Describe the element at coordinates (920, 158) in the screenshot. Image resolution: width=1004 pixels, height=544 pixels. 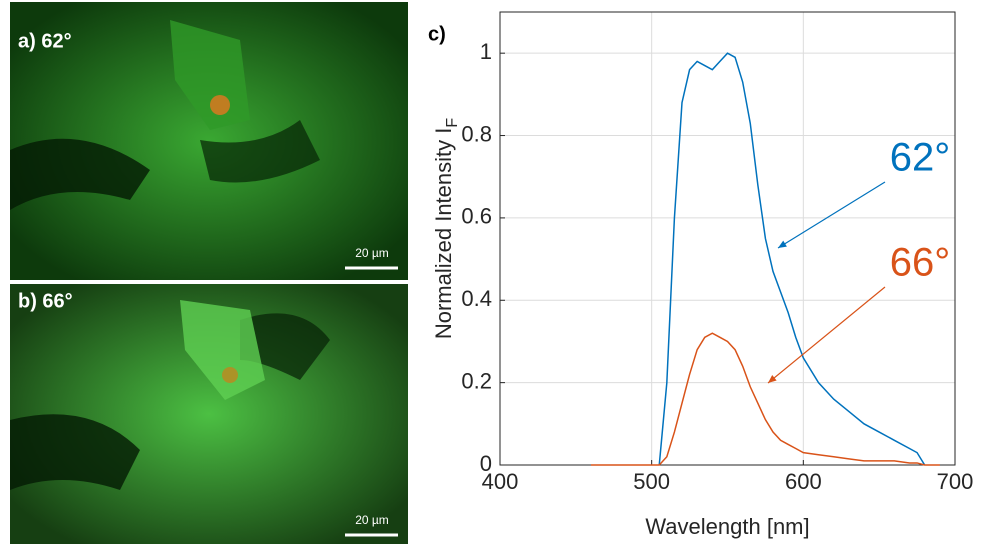
I see `series-annotation: 62°` at that location.